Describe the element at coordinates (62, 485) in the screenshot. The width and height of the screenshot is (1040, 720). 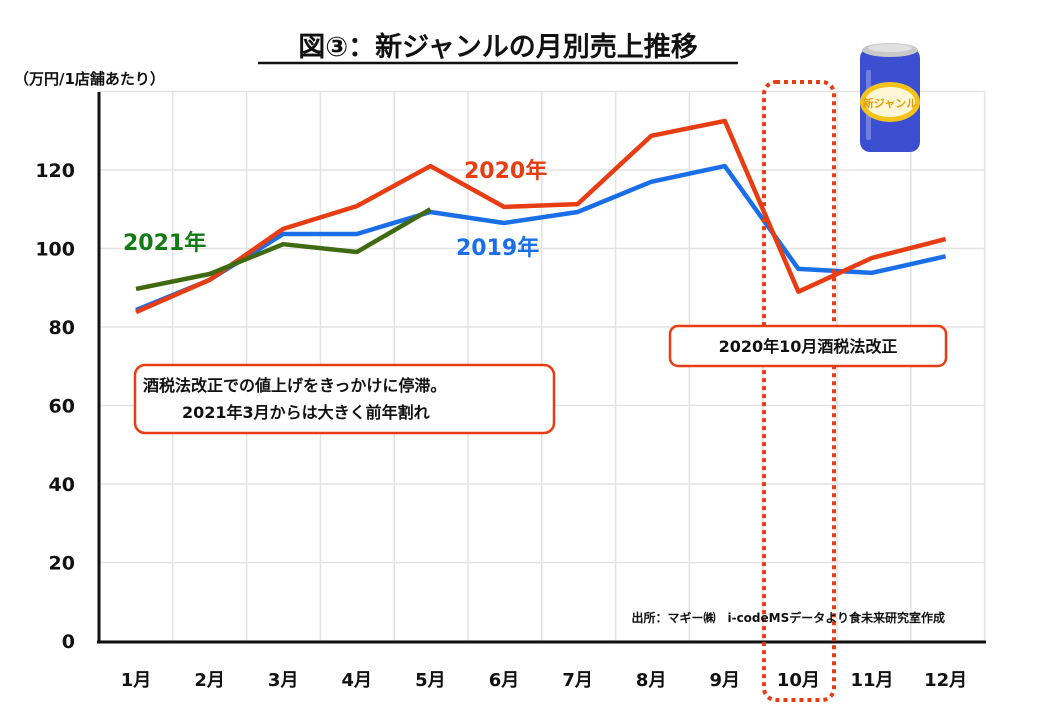
I see `y-tick-label: 40` at that location.